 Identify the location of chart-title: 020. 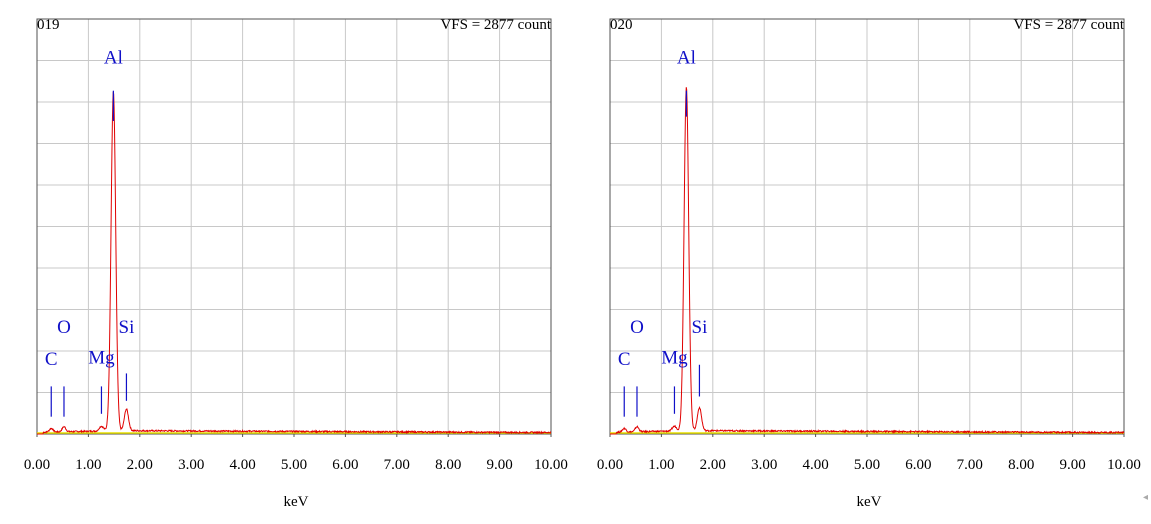
(621, 25).